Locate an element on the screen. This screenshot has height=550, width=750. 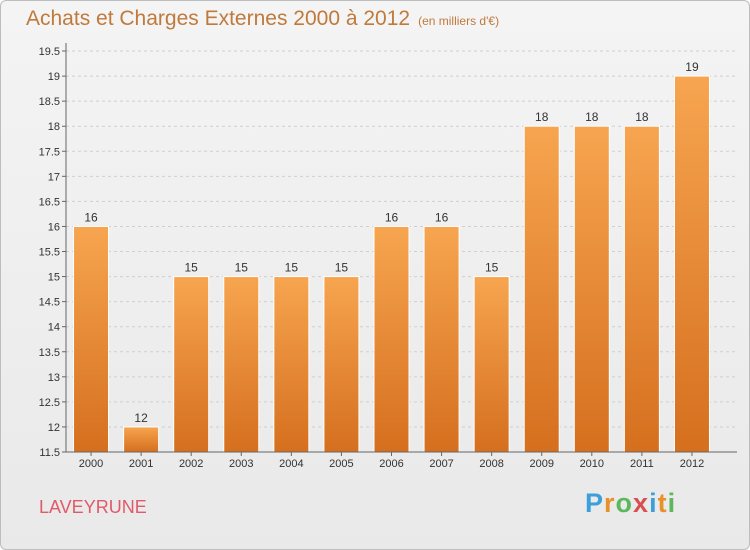
data-label-2011: 18 is located at coordinates (642, 117).